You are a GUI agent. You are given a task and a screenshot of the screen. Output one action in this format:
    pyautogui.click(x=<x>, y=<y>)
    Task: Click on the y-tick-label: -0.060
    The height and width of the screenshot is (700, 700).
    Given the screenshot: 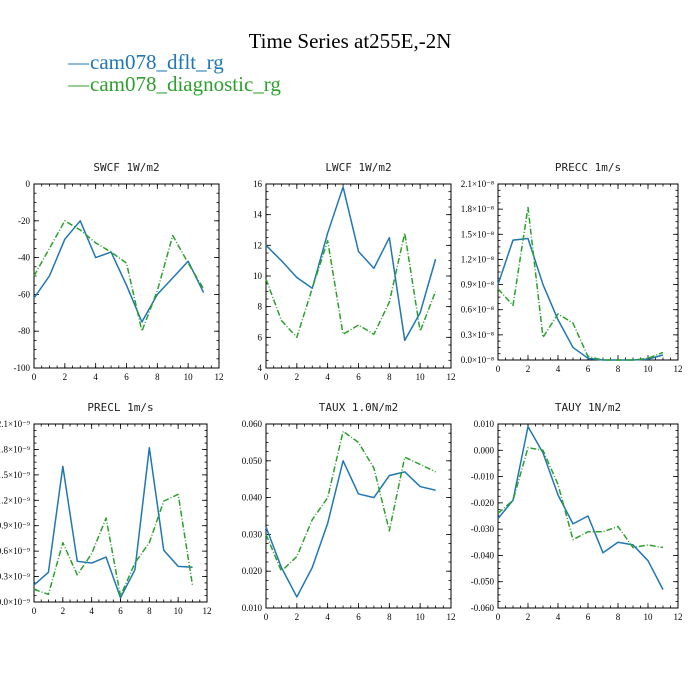 What is the action you would take?
    pyautogui.click(x=483, y=608)
    